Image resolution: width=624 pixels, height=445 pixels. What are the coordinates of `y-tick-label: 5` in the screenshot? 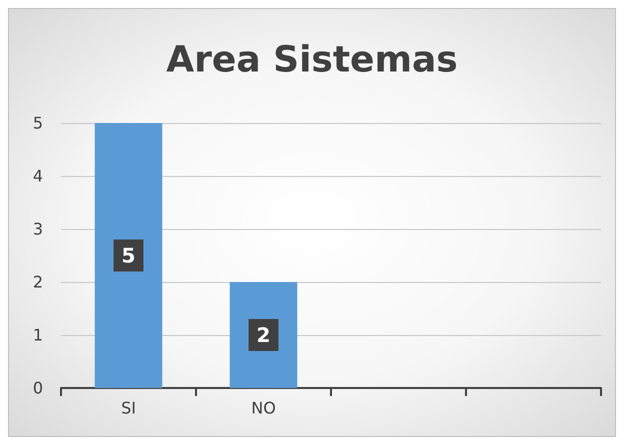 It's located at (37, 123).